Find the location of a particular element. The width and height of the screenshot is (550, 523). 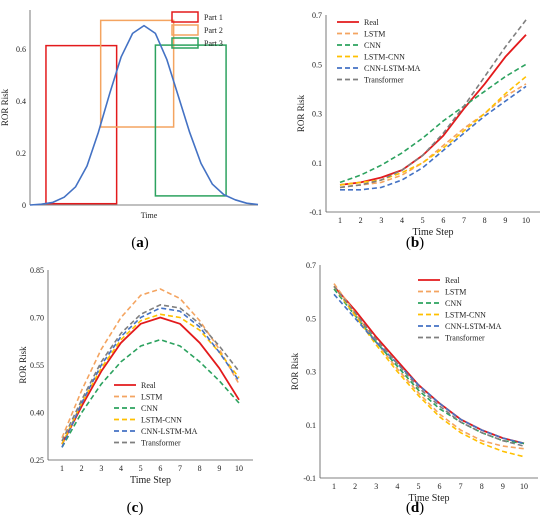

x-tick-label: 4 is located at coordinates (402, 220).